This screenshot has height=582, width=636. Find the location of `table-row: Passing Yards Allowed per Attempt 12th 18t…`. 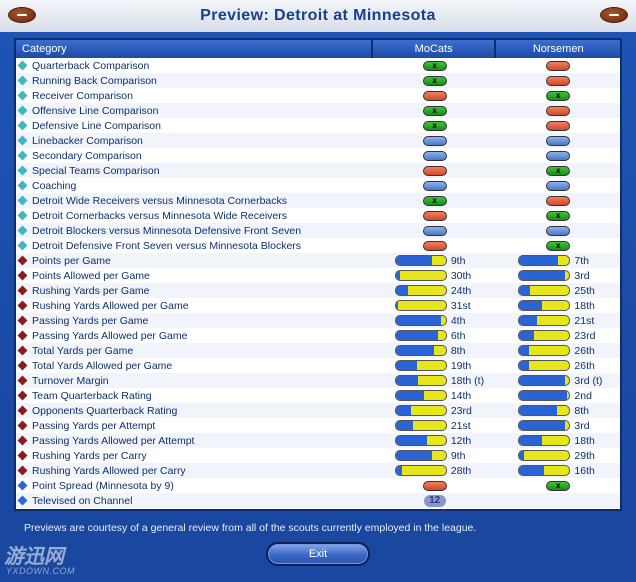

table-row: Passing Yards Allowed per Attempt 12th 18t… is located at coordinates (318, 440).